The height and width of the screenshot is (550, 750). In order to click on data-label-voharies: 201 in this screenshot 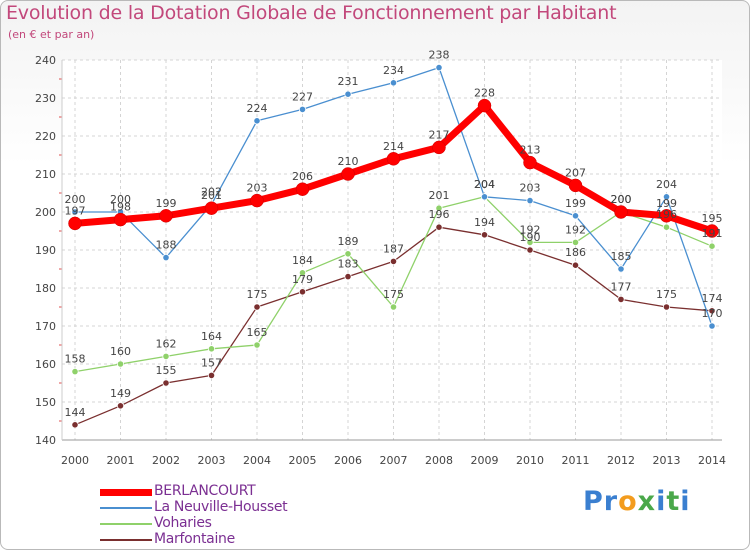, I will do `click(439, 195)`.